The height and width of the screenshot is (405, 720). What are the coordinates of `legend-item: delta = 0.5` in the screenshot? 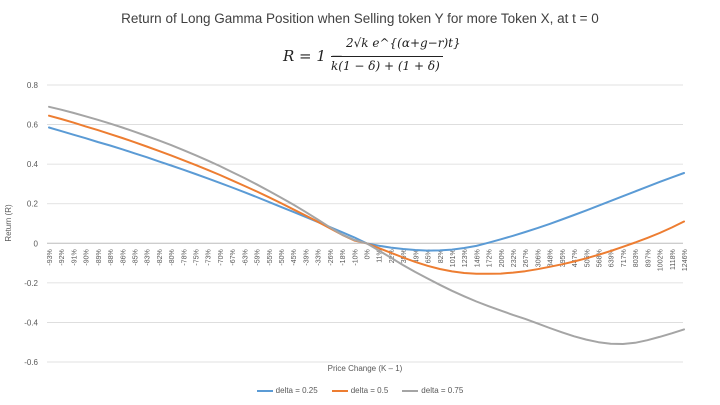 It's located at (360, 390).